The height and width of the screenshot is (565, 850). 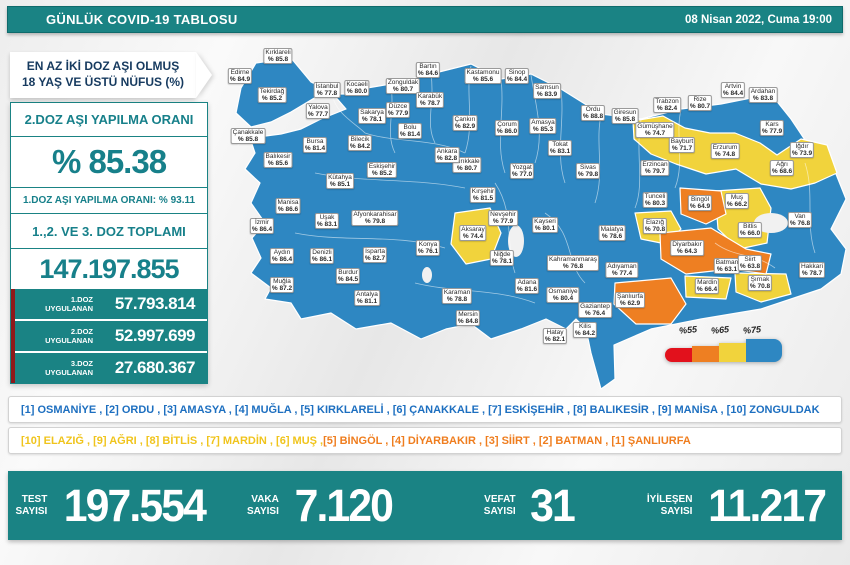 I want to click on province-label: Artvin% 84.4, so click(x=733, y=90).